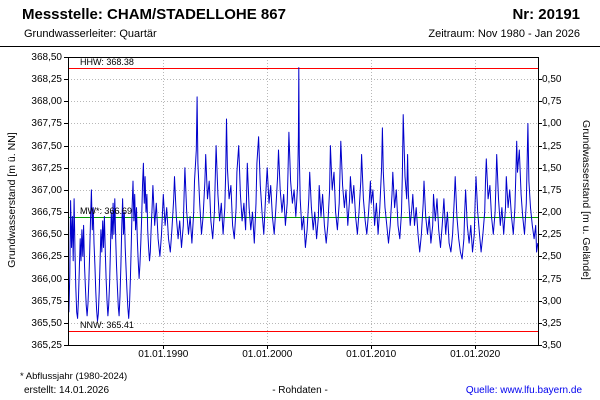  I want to click on y-axis-tick-label-left: 368,50, so click(46, 57).